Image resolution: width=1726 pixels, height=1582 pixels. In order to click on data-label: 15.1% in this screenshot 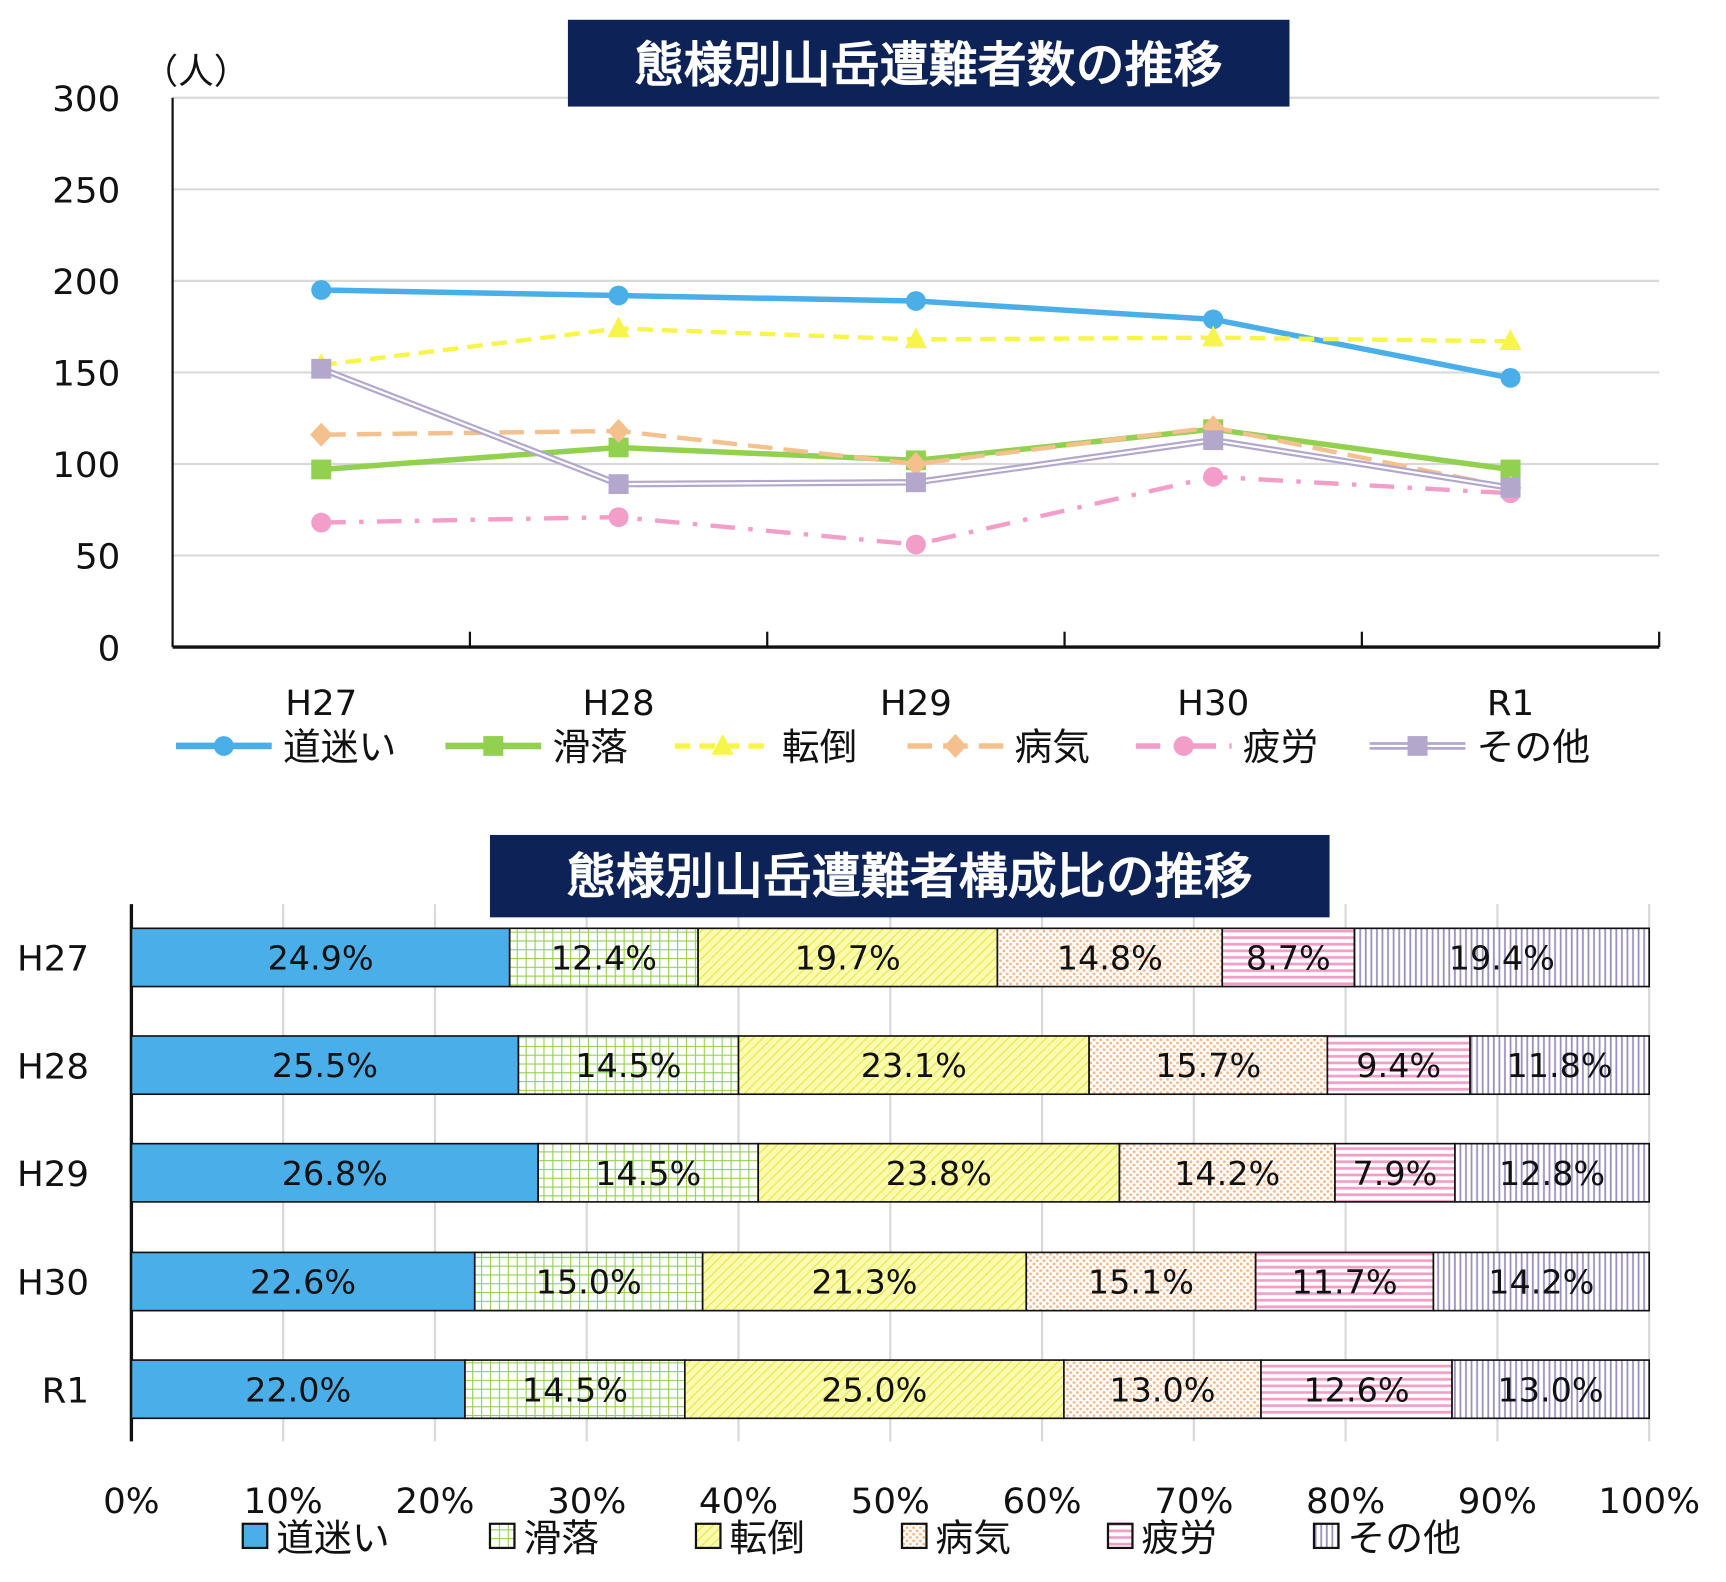, I will do `click(1141, 1282)`.